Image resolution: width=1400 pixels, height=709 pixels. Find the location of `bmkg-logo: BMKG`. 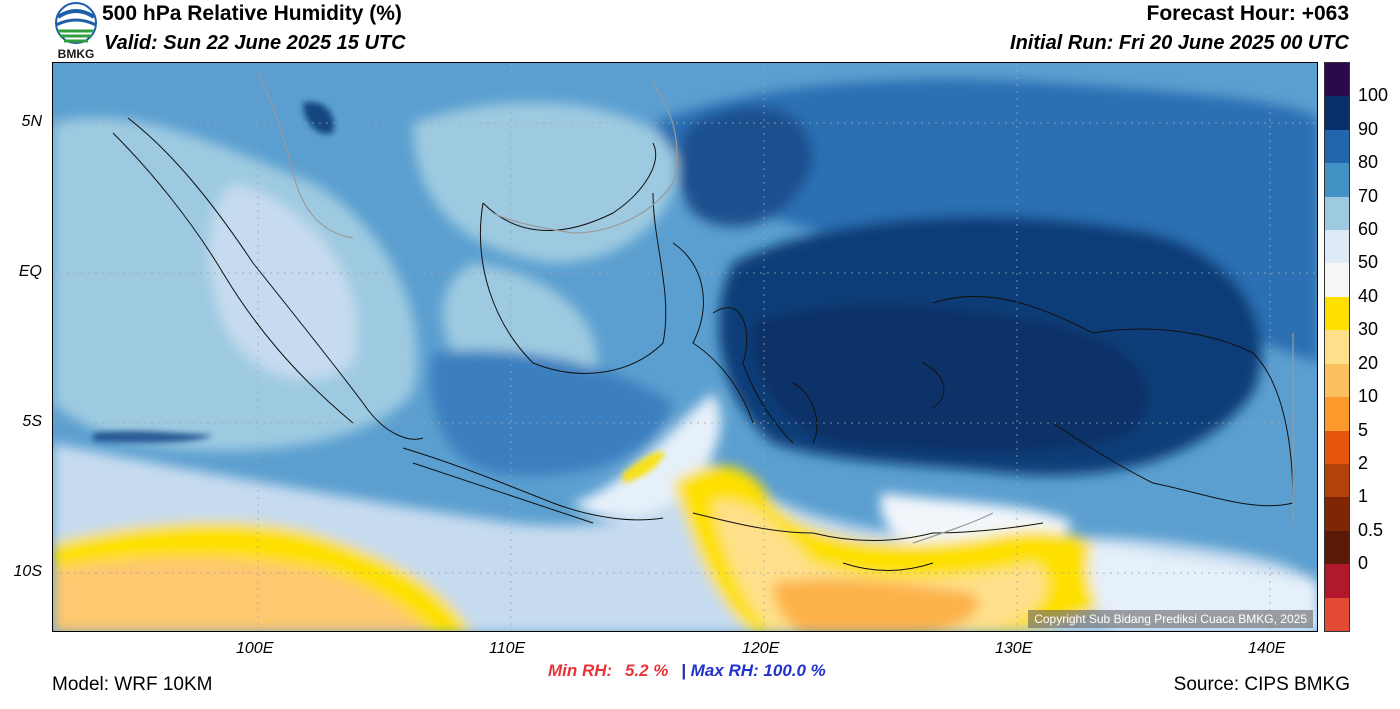

bmkg-logo: BMKG is located at coordinates (76, 31).